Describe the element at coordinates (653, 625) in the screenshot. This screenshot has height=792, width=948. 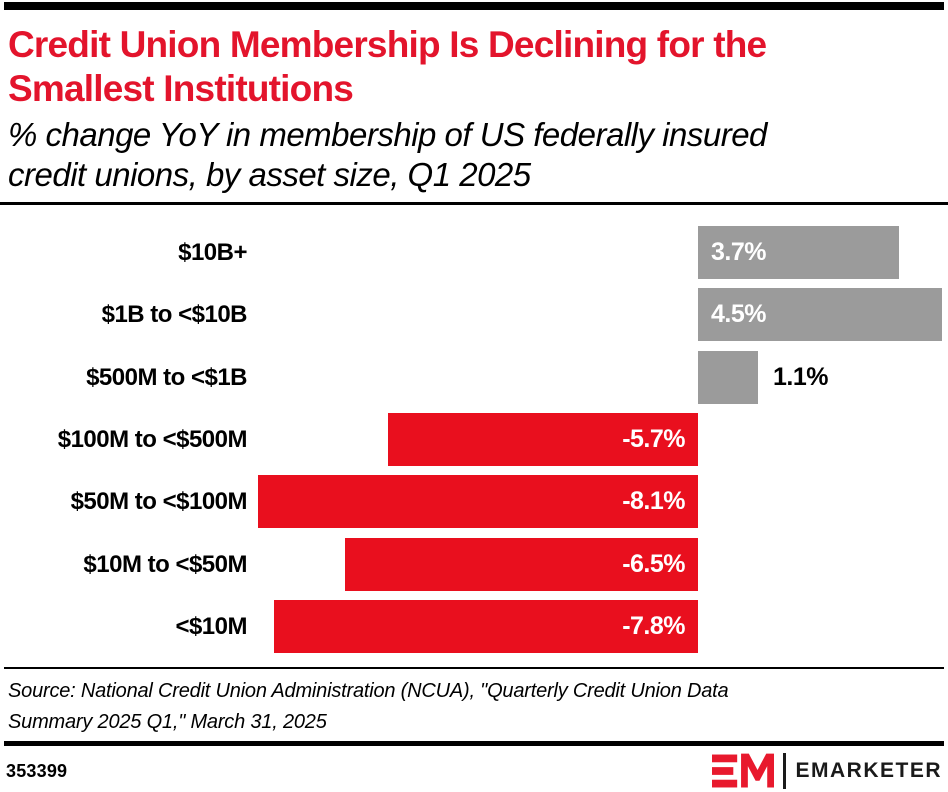
I see `bar-value-label: -7.8%` at that location.